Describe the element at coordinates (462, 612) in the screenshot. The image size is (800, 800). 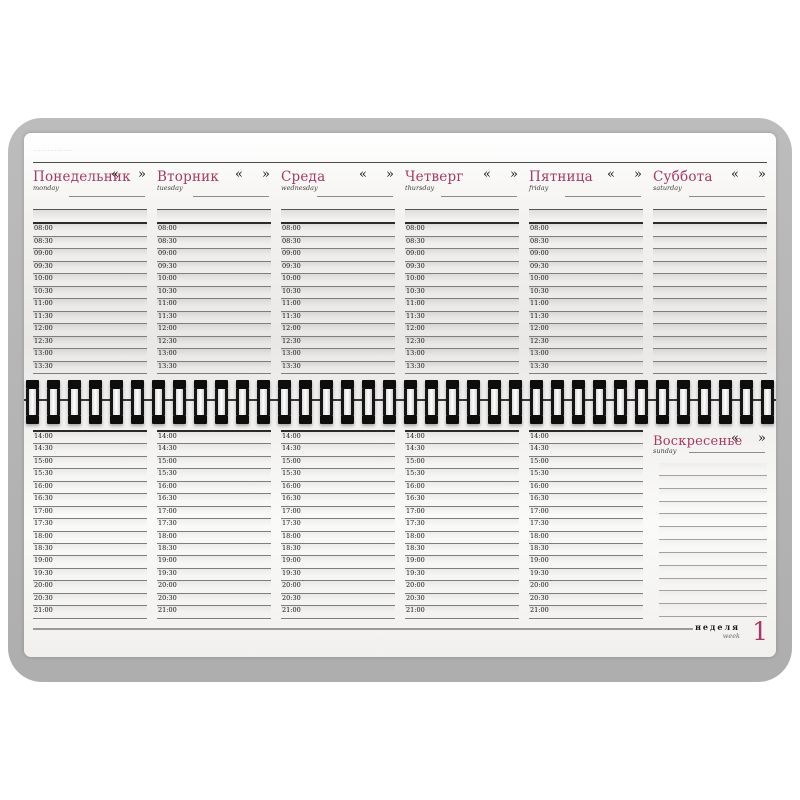
I see `time-slot: 21:00` at that location.